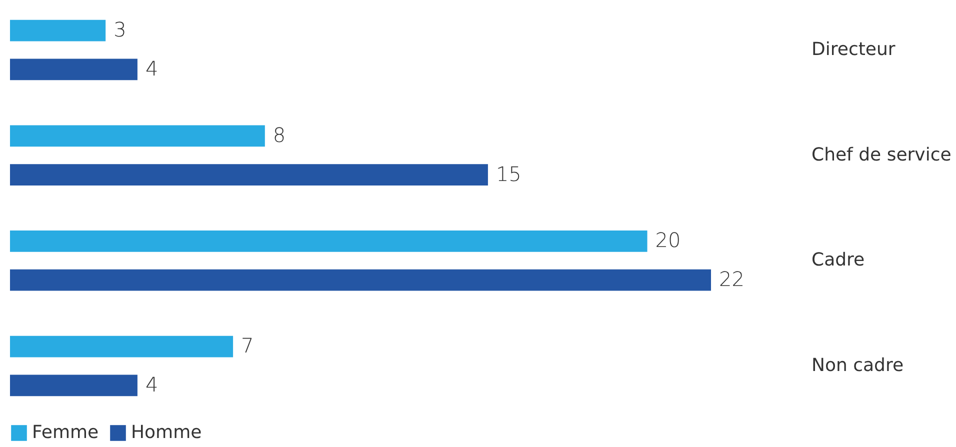 Image resolution: width=956 pixels, height=447 pixels. What do you see at coordinates (858, 365) in the screenshot?
I see `y-tick-label: Non cadre` at bounding box center [858, 365].